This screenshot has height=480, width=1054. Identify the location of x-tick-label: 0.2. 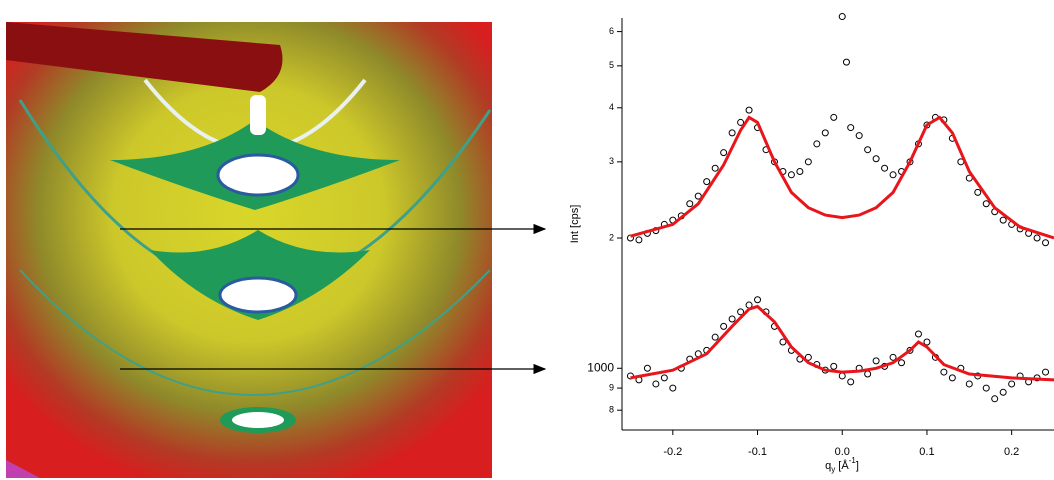
(1011, 452).